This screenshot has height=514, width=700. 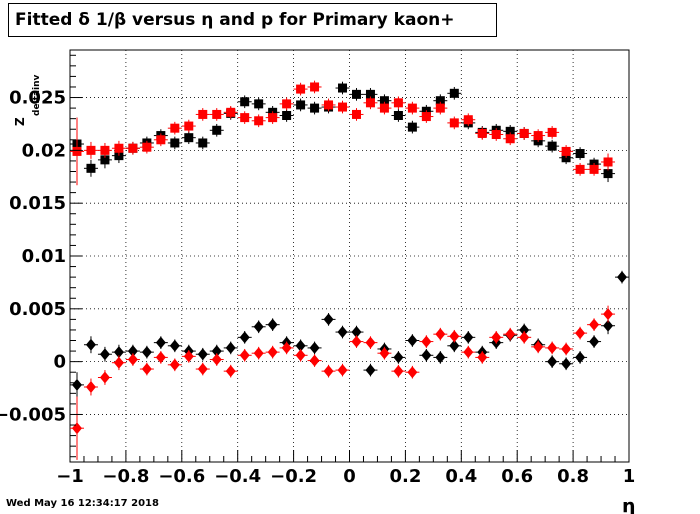 I want to click on x-tick-label: 0.8, so click(x=573, y=476).